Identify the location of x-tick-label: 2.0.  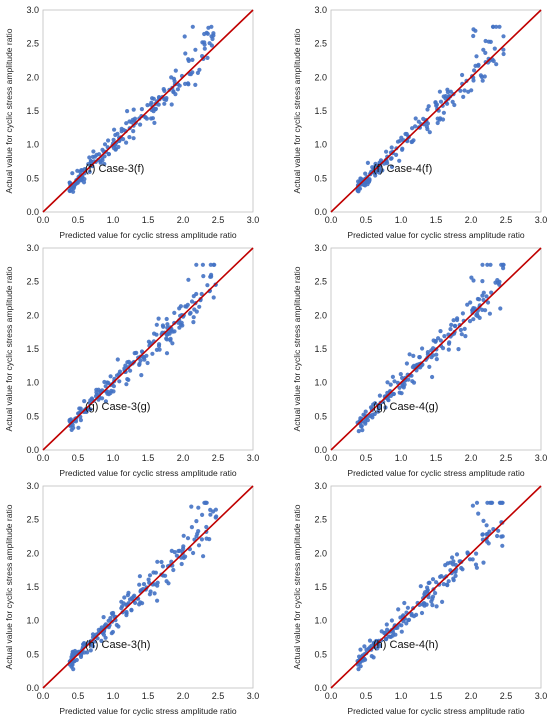
(183, 458).